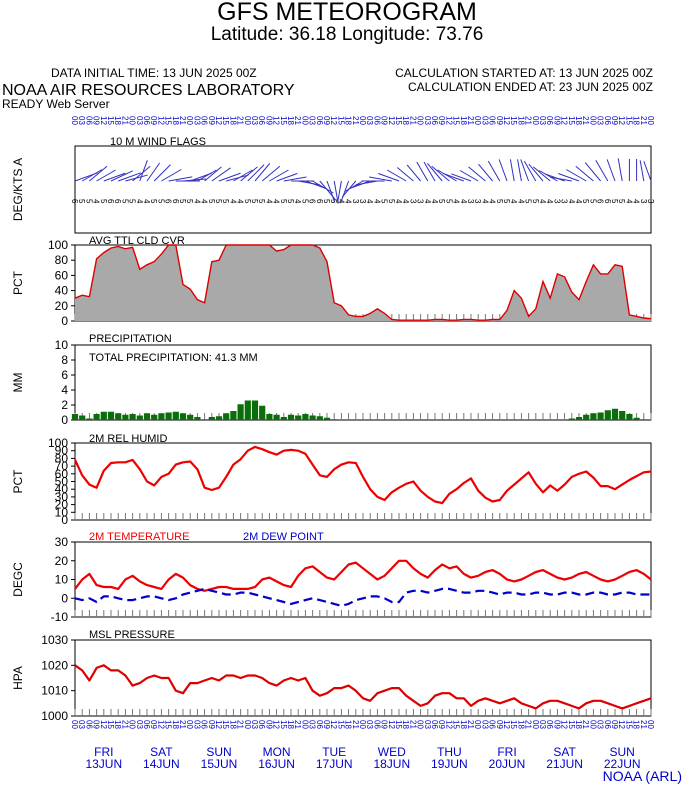  What do you see at coordinates (62, 291) in the screenshot?
I see `cloud-tick-label: 40` at bounding box center [62, 291].